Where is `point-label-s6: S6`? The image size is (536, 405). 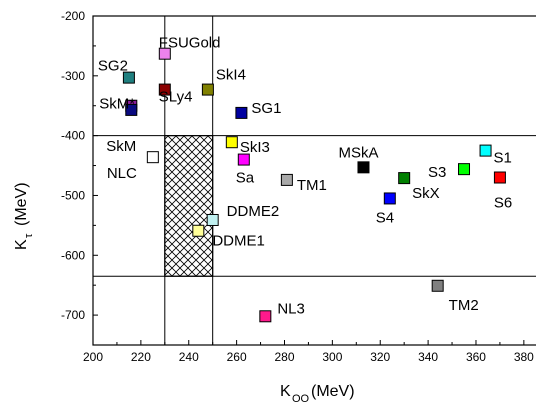 point-label-s6: S6 is located at coordinates (503, 203).